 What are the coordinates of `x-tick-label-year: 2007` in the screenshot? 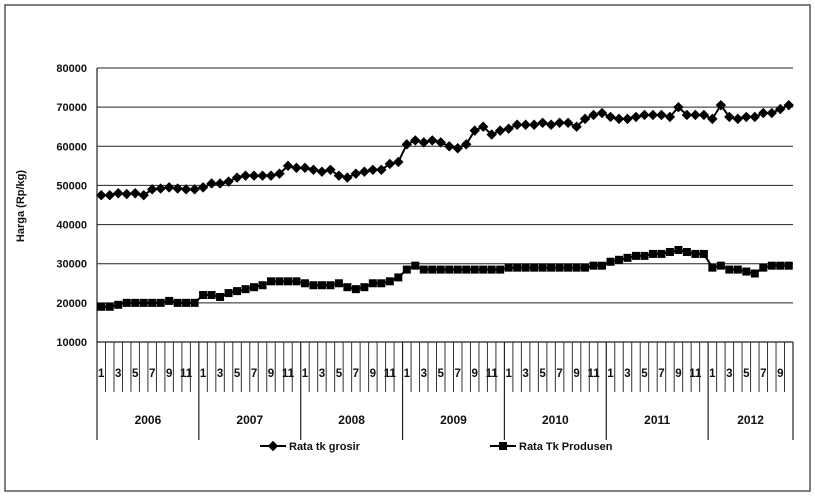 It's located at (249, 420).